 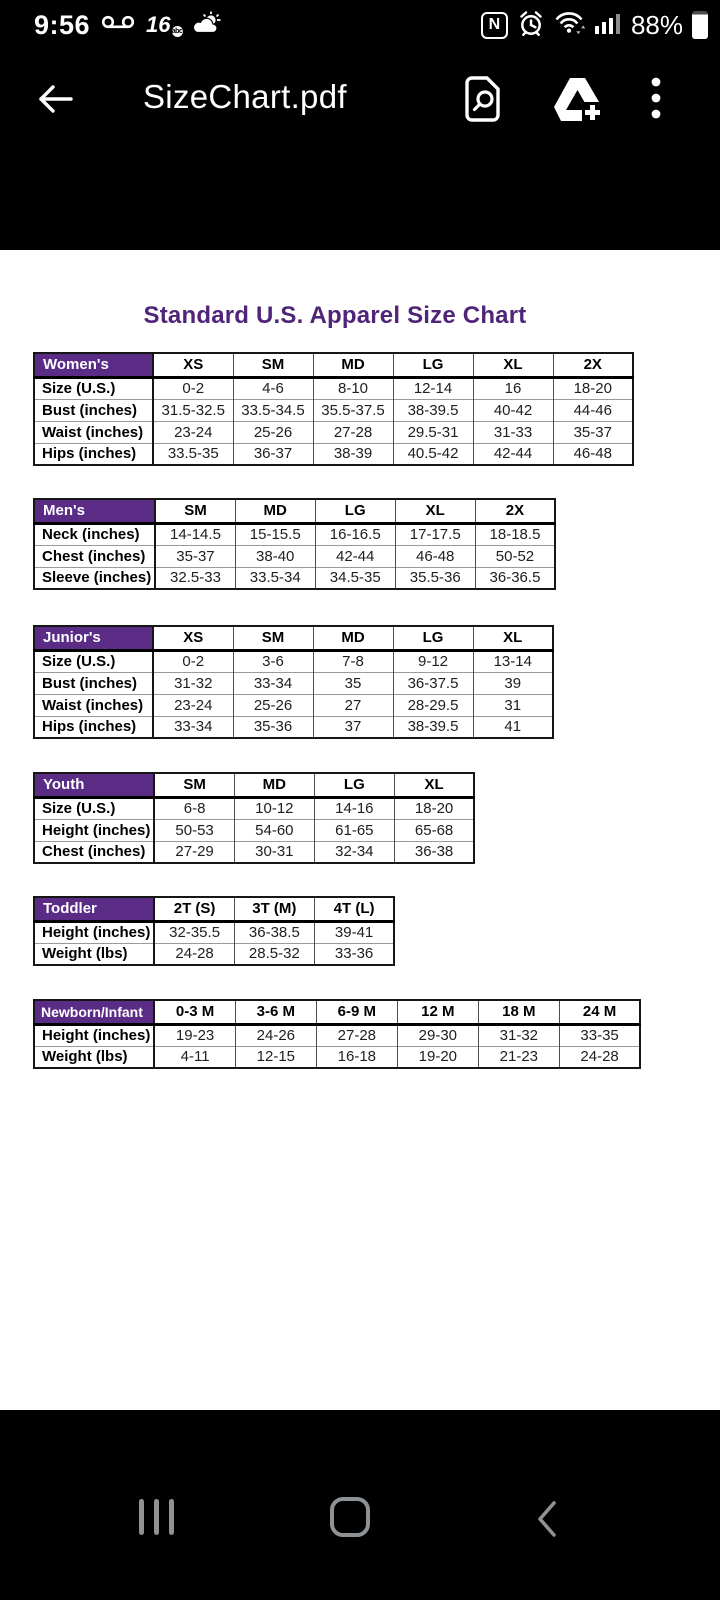 What do you see at coordinates (275, 577) in the screenshot?
I see `data-cell: 33.5-34` at bounding box center [275, 577].